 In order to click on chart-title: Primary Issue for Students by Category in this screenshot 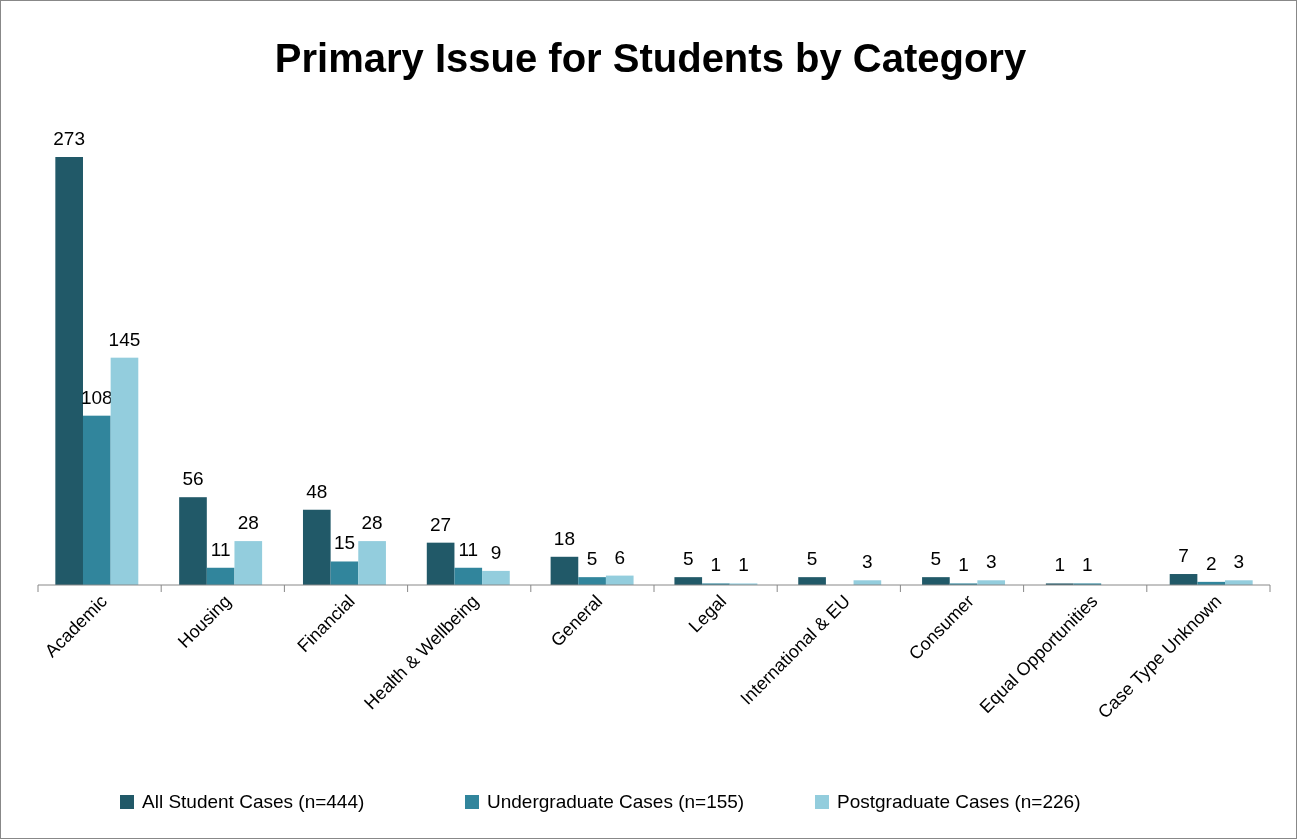, I will do `click(650, 58)`.